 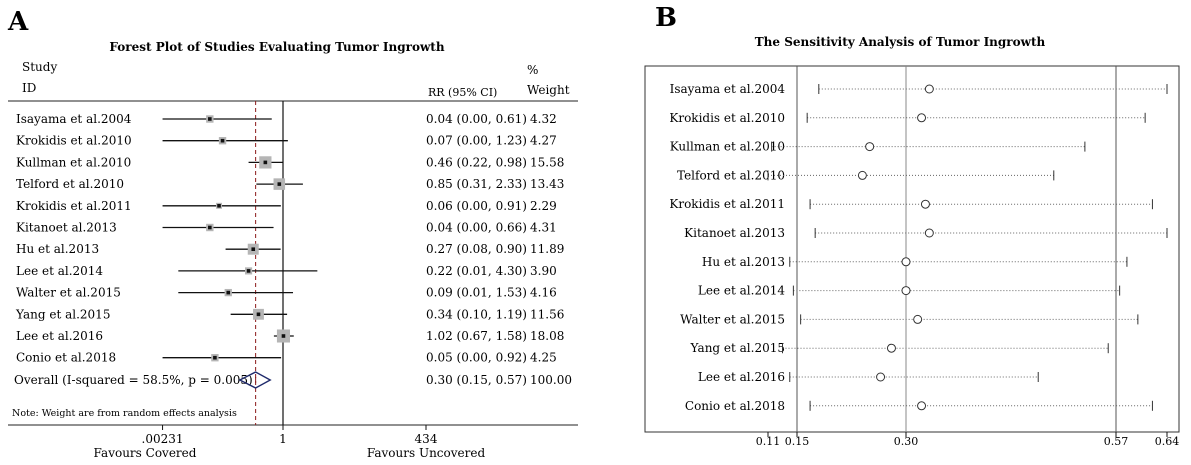 I want to click on omitted-study-label: Conio et al.2018, so click(x=735, y=406).